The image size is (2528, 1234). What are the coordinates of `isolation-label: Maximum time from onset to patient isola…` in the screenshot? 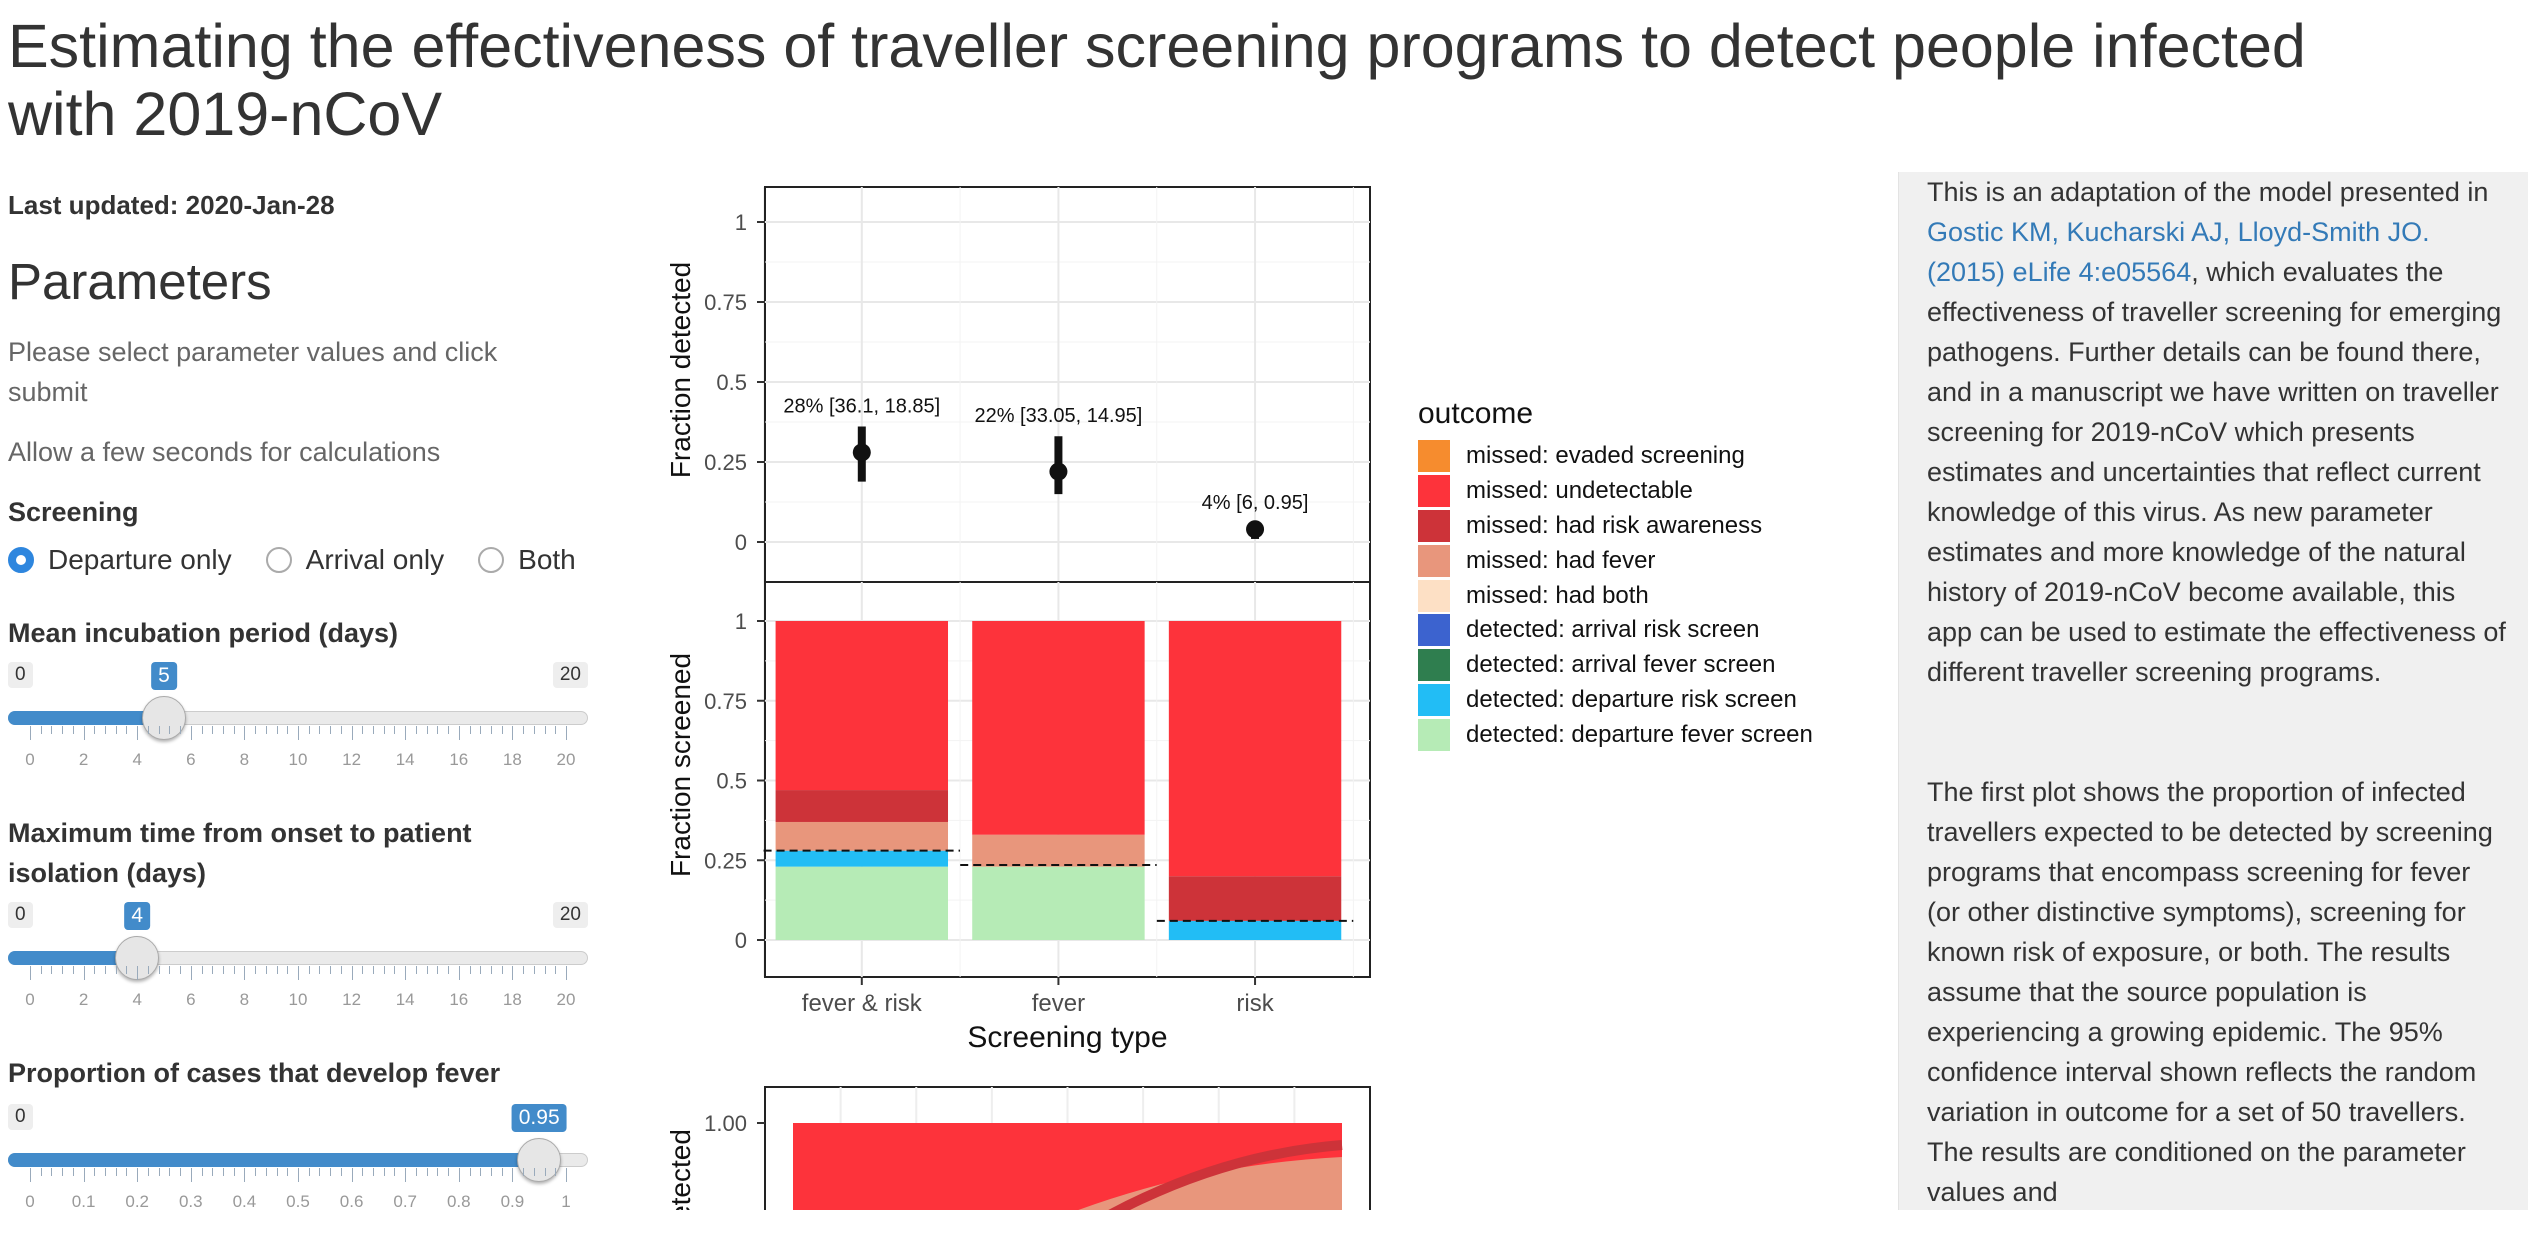 It's located at (240, 853).